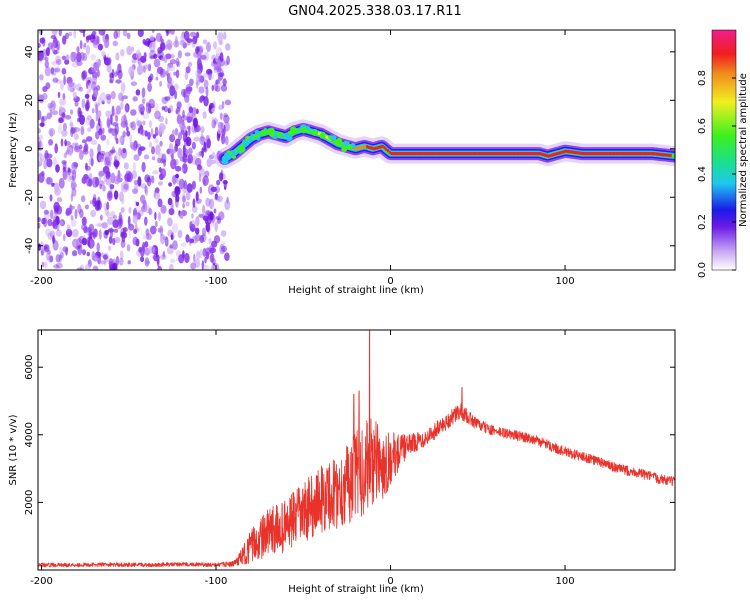  Describe the element at coordinates (29, 100) in the screenshot. I see `y-tick-label: 20` at that location.